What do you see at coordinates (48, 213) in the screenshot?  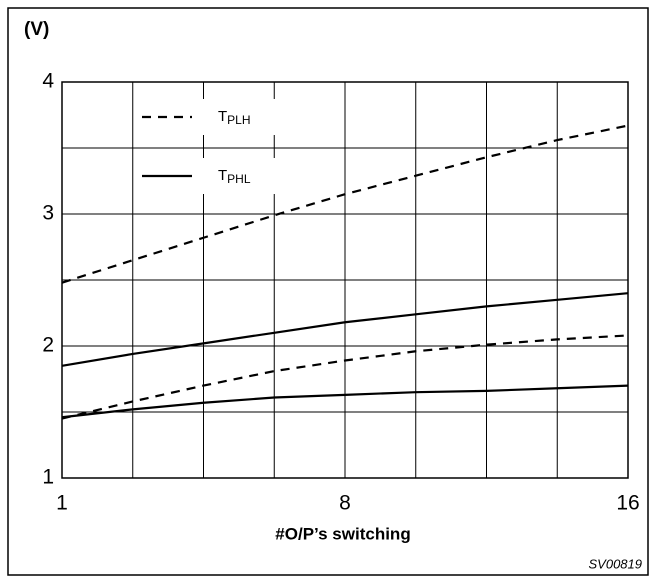 I see `y-tick-label: 3` at bounding box center [48, 213].